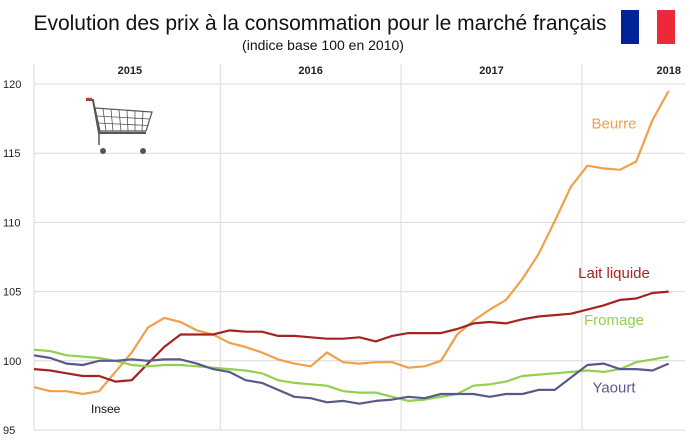  What do you see at coordinates (614, 320) in the screenshot?
I see `series-label: Fromage` at bounding box center [614, 320].